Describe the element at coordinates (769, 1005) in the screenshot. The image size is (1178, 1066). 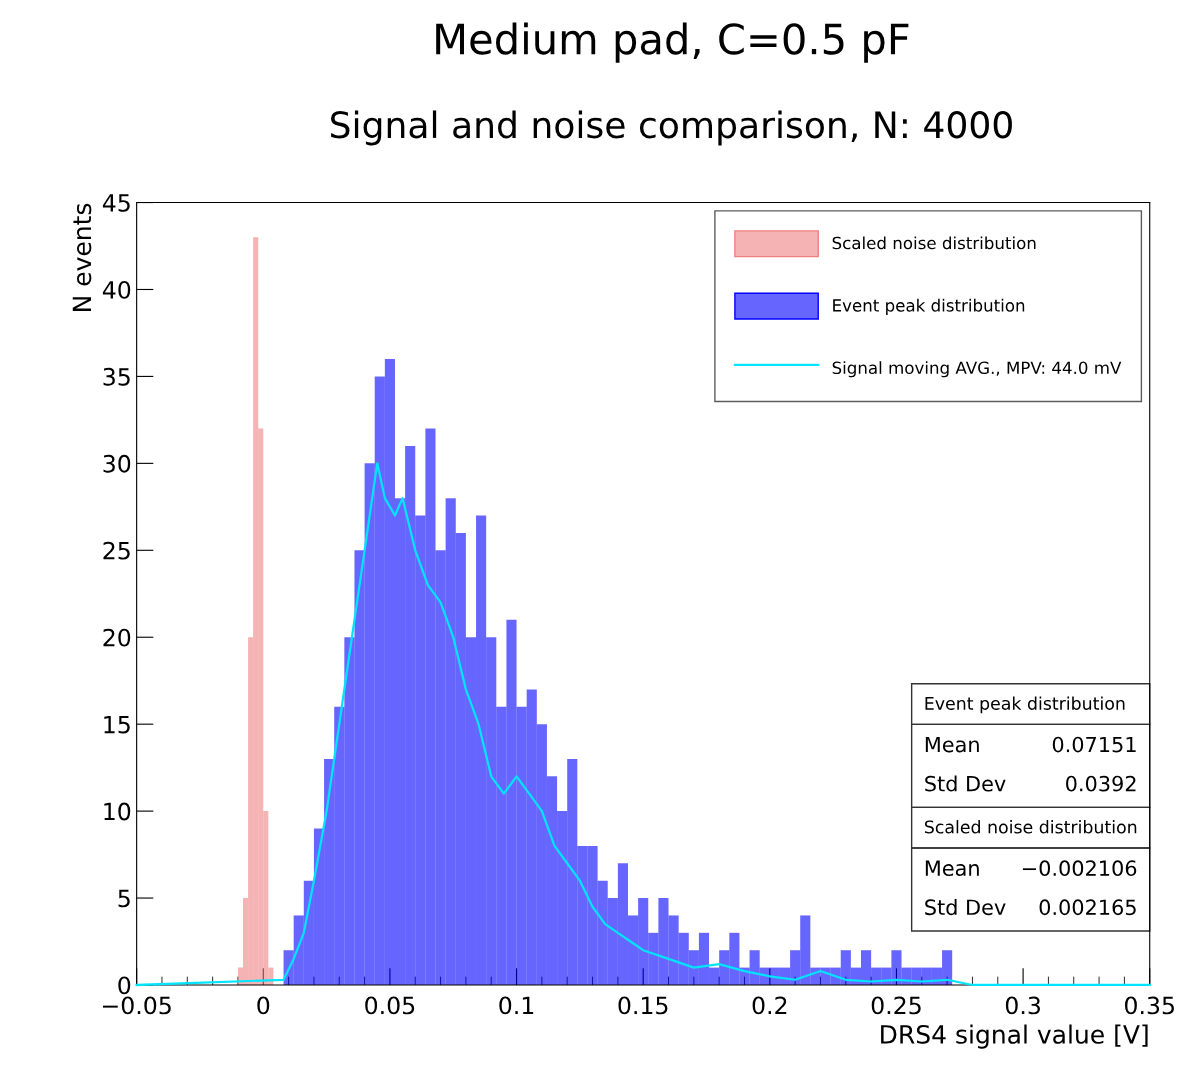
I see `x-tick-label: 0.2` at that location.